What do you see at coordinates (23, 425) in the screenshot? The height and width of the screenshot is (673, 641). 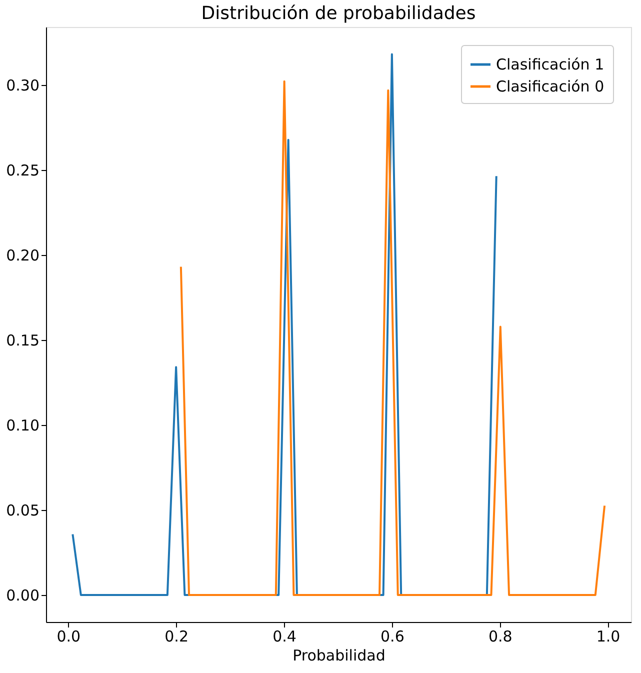 I see `y-tick-label: 0.10` at bounding box center [23, 425].